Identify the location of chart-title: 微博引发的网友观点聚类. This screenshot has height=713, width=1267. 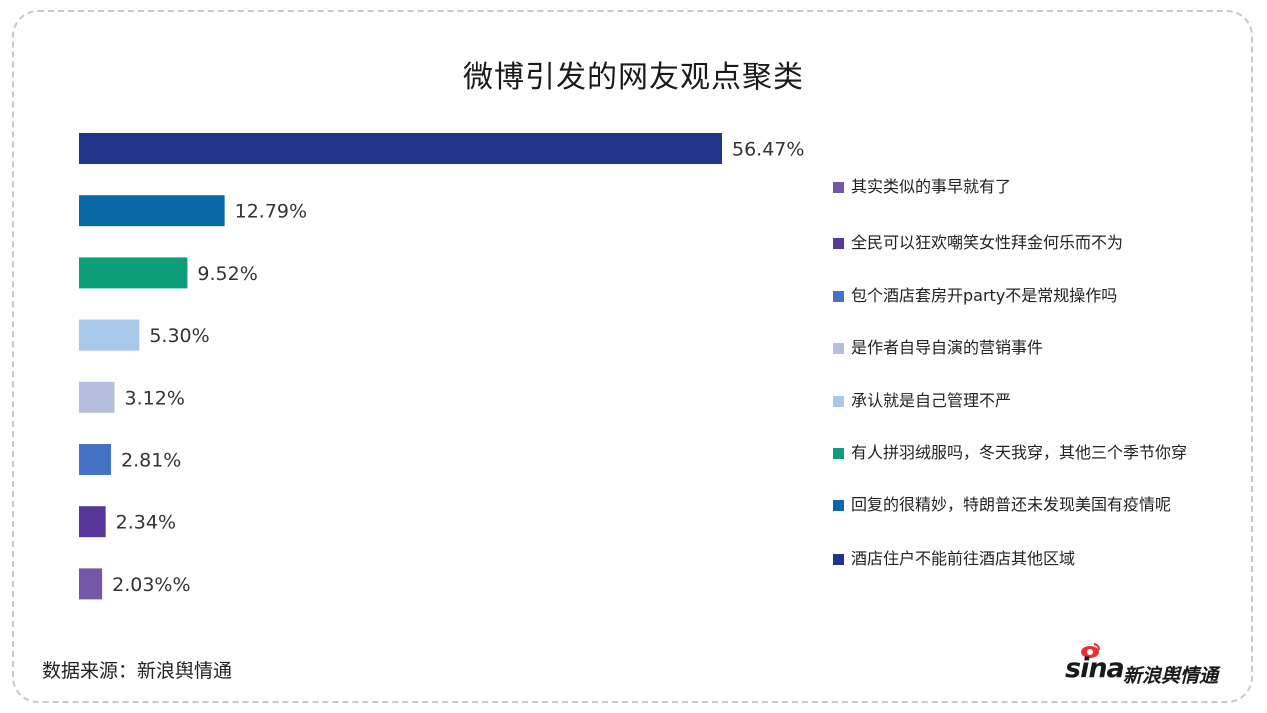
(633, 77).